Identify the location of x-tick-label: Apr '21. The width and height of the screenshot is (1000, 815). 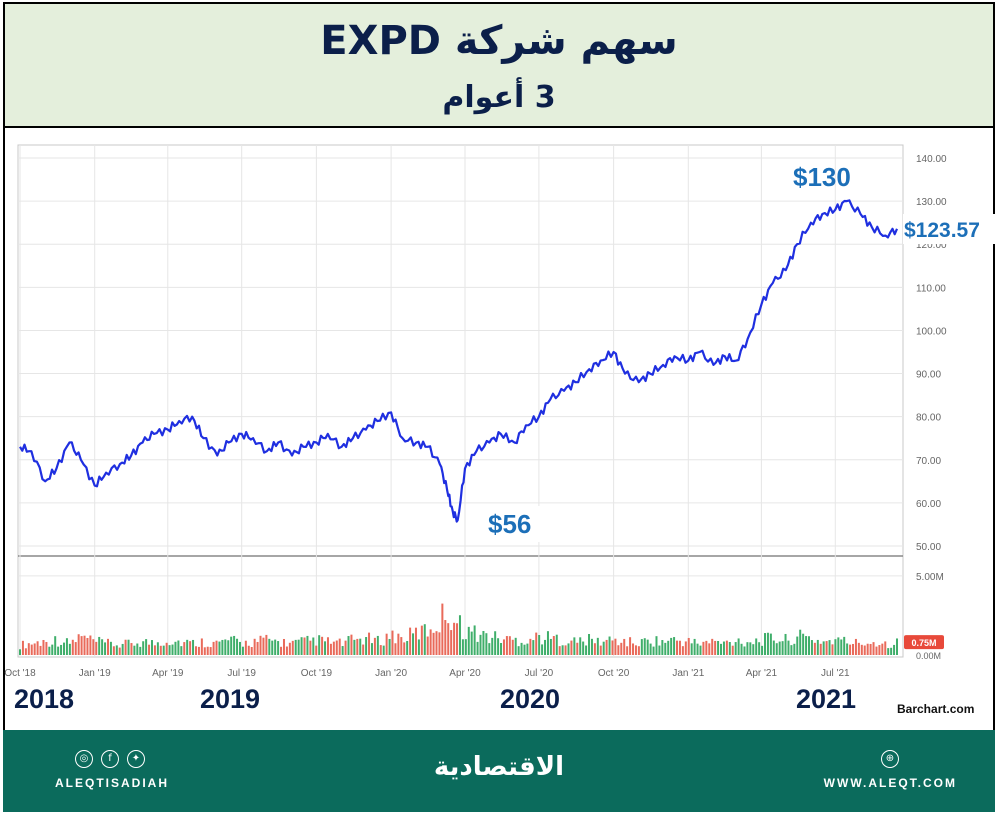
(762, 673).